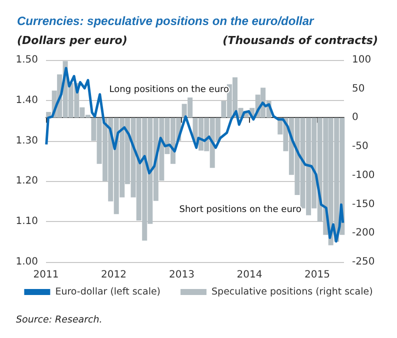  What do you see at coordinates (292, 292) in the screenshot?
I see `legend-label: Speculative positions (right scale)` at bounding box center [292, 292].